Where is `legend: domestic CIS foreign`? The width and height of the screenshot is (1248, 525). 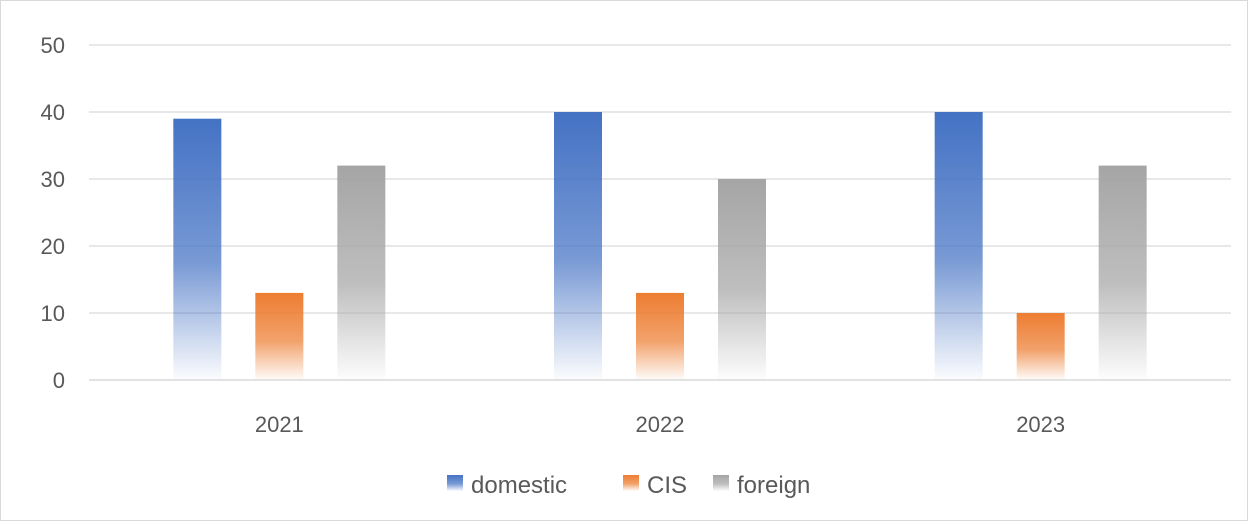 legend: domestic CIS foreign is located at coordinates (628, 485).